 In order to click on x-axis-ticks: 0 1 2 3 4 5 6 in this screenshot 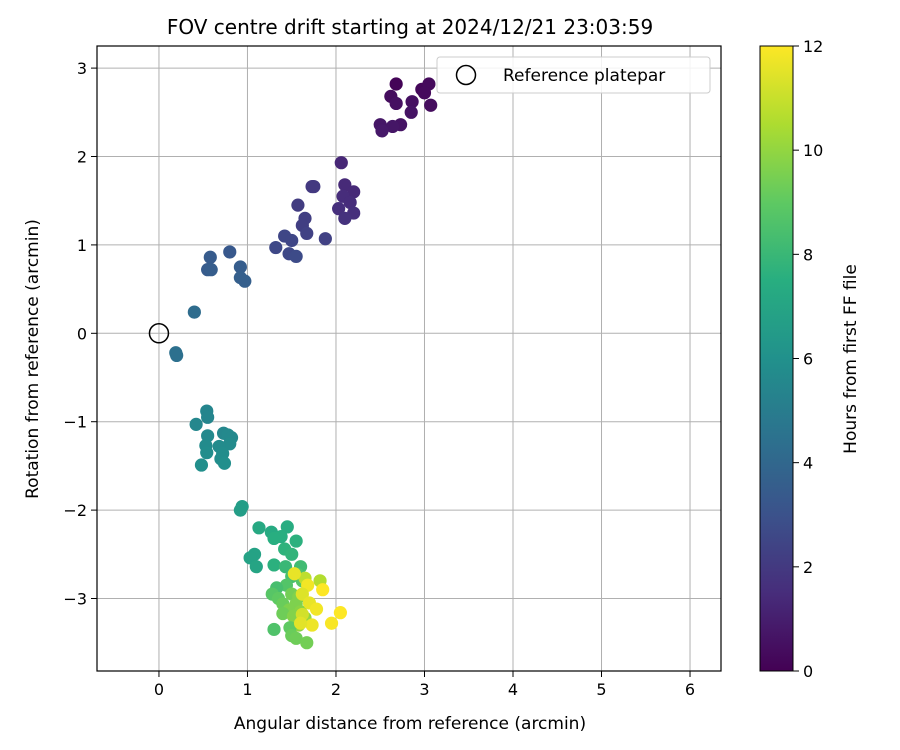, I will do `click(424, 685)`.